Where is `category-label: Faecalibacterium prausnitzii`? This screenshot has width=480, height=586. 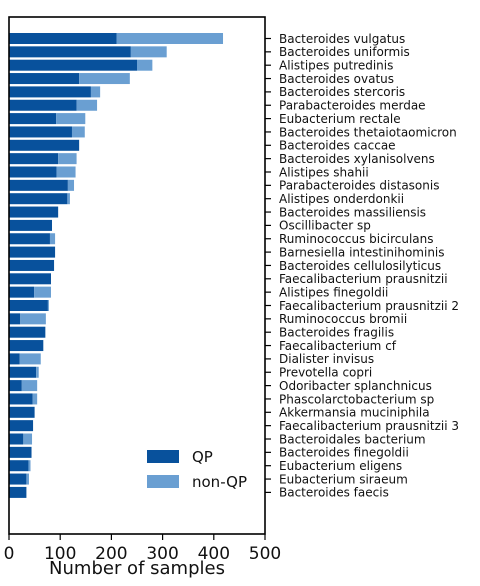 category-label: Faecalibacterium prausnitzii is located at coordinates (363, 279).